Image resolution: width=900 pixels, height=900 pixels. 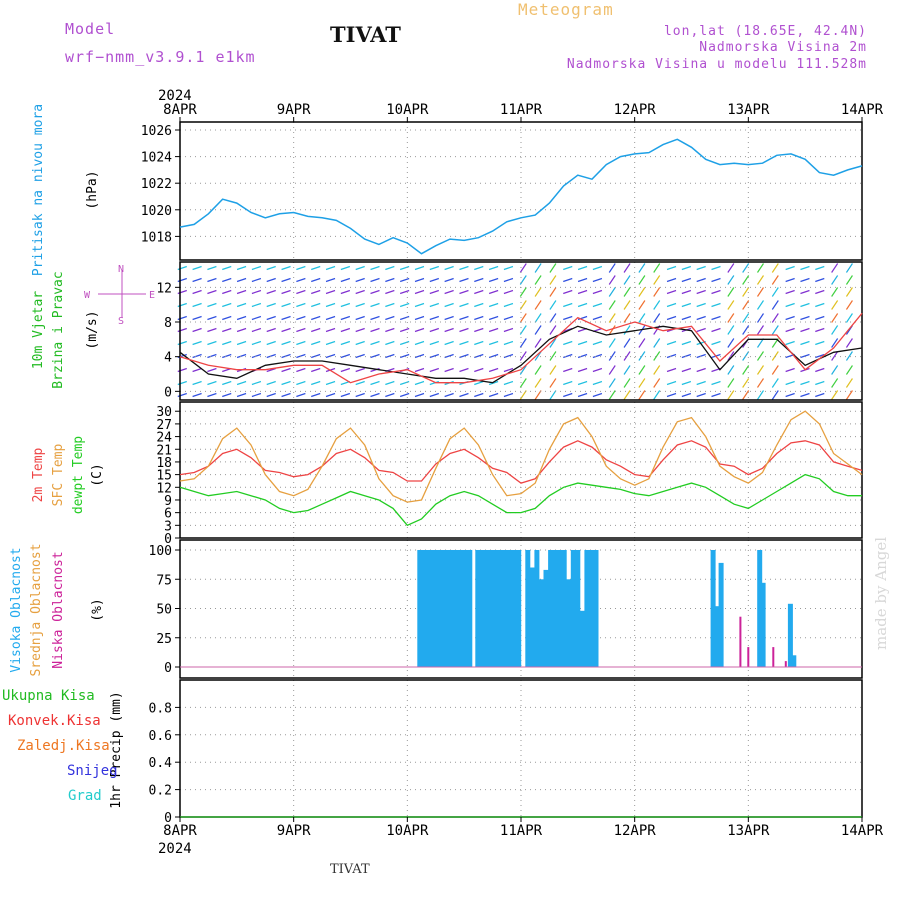 I want to click on credit-label: made by Angel, so click(x=881, y=593).